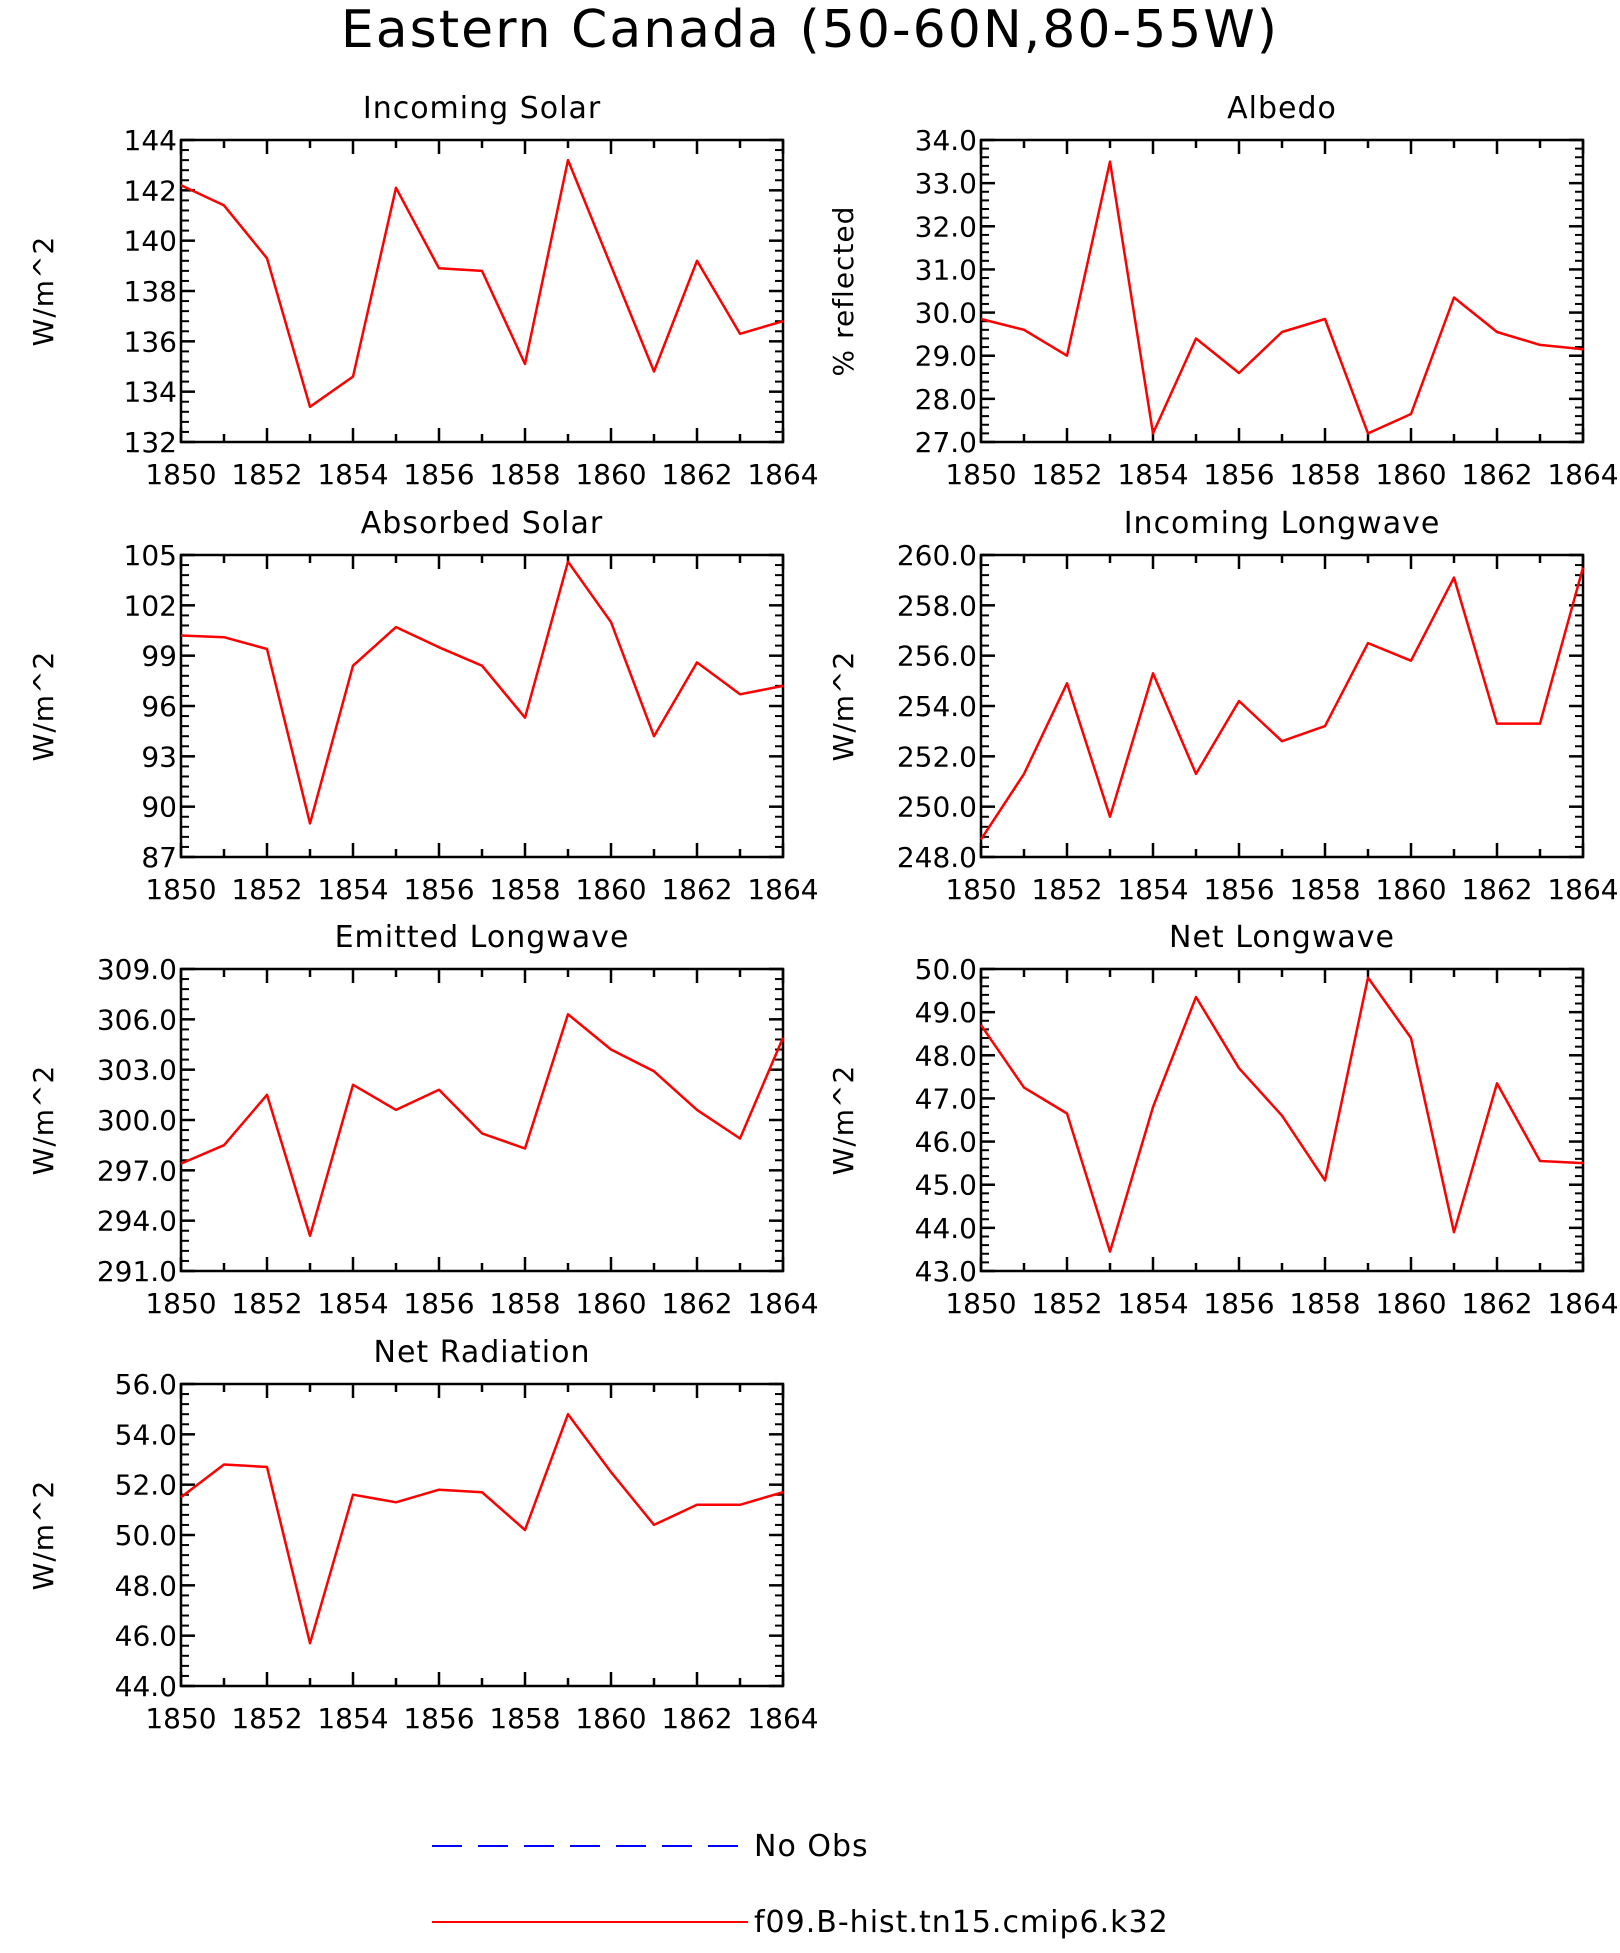 This screenshot has height=1953, width=1620. Describe the element at coordinates (150, 392) in the screenshot. I see `y-tick-label: 134` at that location.